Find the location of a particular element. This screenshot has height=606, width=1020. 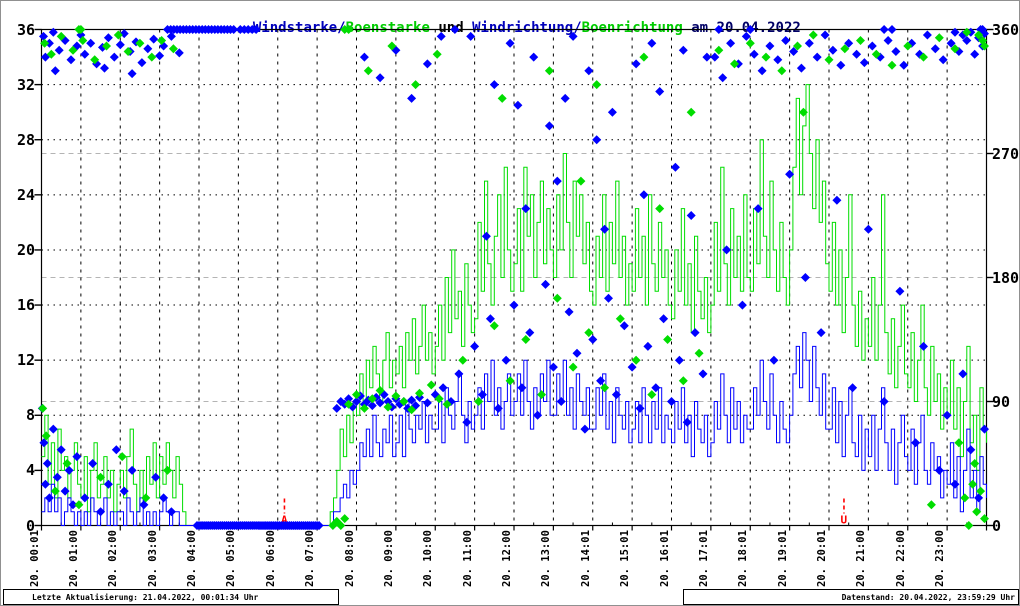

x-axis-tick-label: 20. 10:00 is located at coordinates (428, 558).